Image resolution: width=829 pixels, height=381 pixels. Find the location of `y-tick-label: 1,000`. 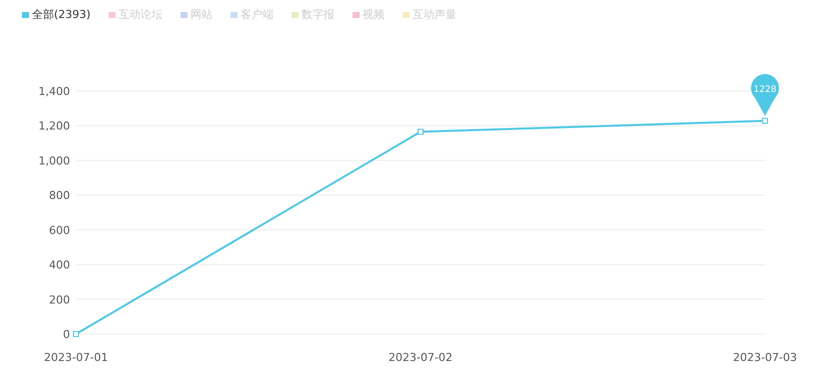

y-tick-label: 1,000 is located at coordinates (54, 161).